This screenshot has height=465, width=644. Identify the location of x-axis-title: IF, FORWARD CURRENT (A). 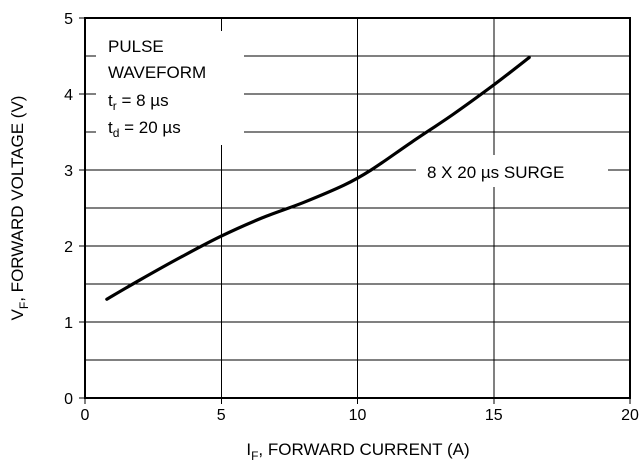
(357, 451).